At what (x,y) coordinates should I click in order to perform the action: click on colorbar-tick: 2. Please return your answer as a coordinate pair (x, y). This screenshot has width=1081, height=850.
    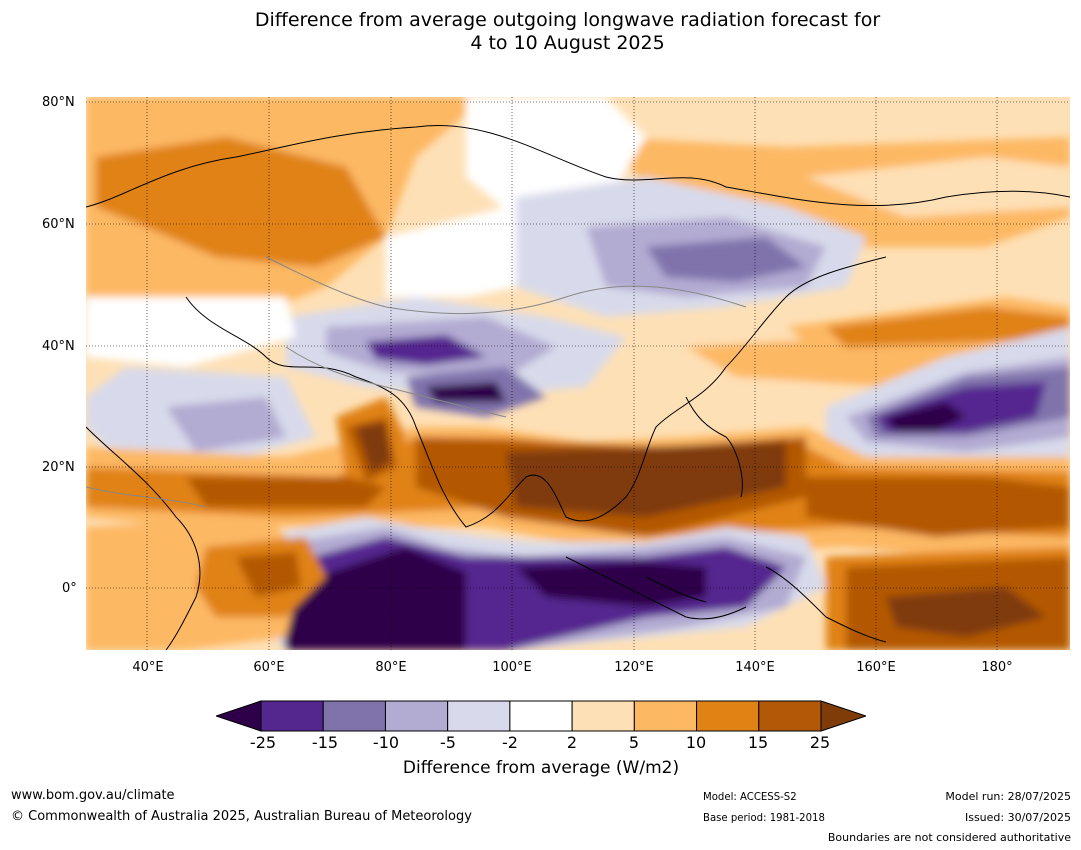
    Looking at the image, I should click on (572, 742).